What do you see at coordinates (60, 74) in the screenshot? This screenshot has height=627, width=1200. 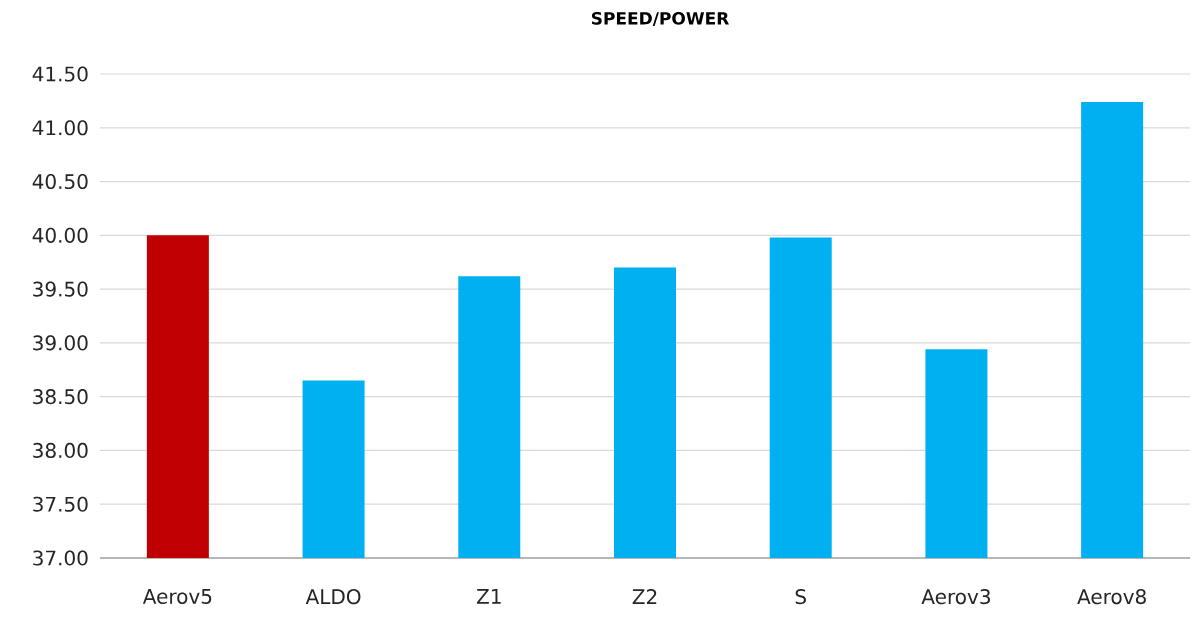 I see `y-tick-label: 41.50` at bounding box center [60, 74].